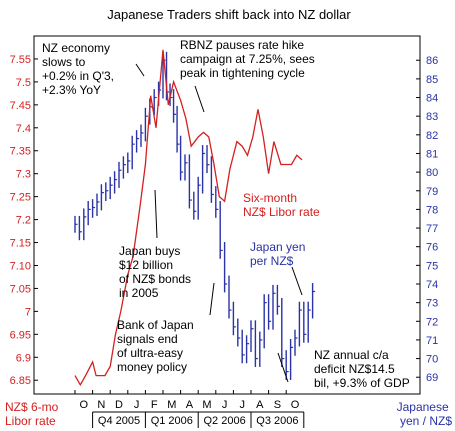  Describe the element at coordinates (432, 285) in the screenshot. I see `right-tick-label: 74` at that location.